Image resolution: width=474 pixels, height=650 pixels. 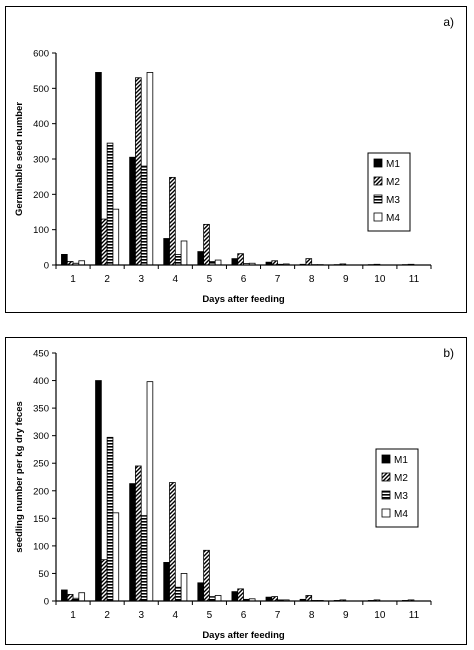 I want to click on panel-label-a: a), so click(x=448, y=22).